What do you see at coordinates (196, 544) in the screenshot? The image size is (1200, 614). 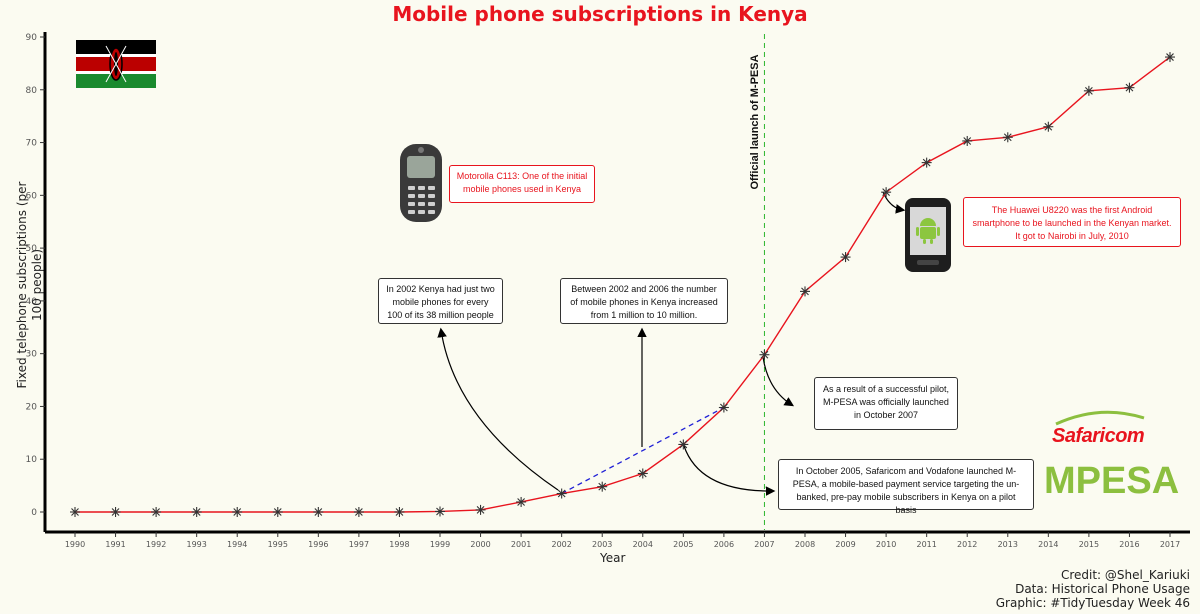 I see `x-tick-label: 1993` at bounding box center [196, 544].